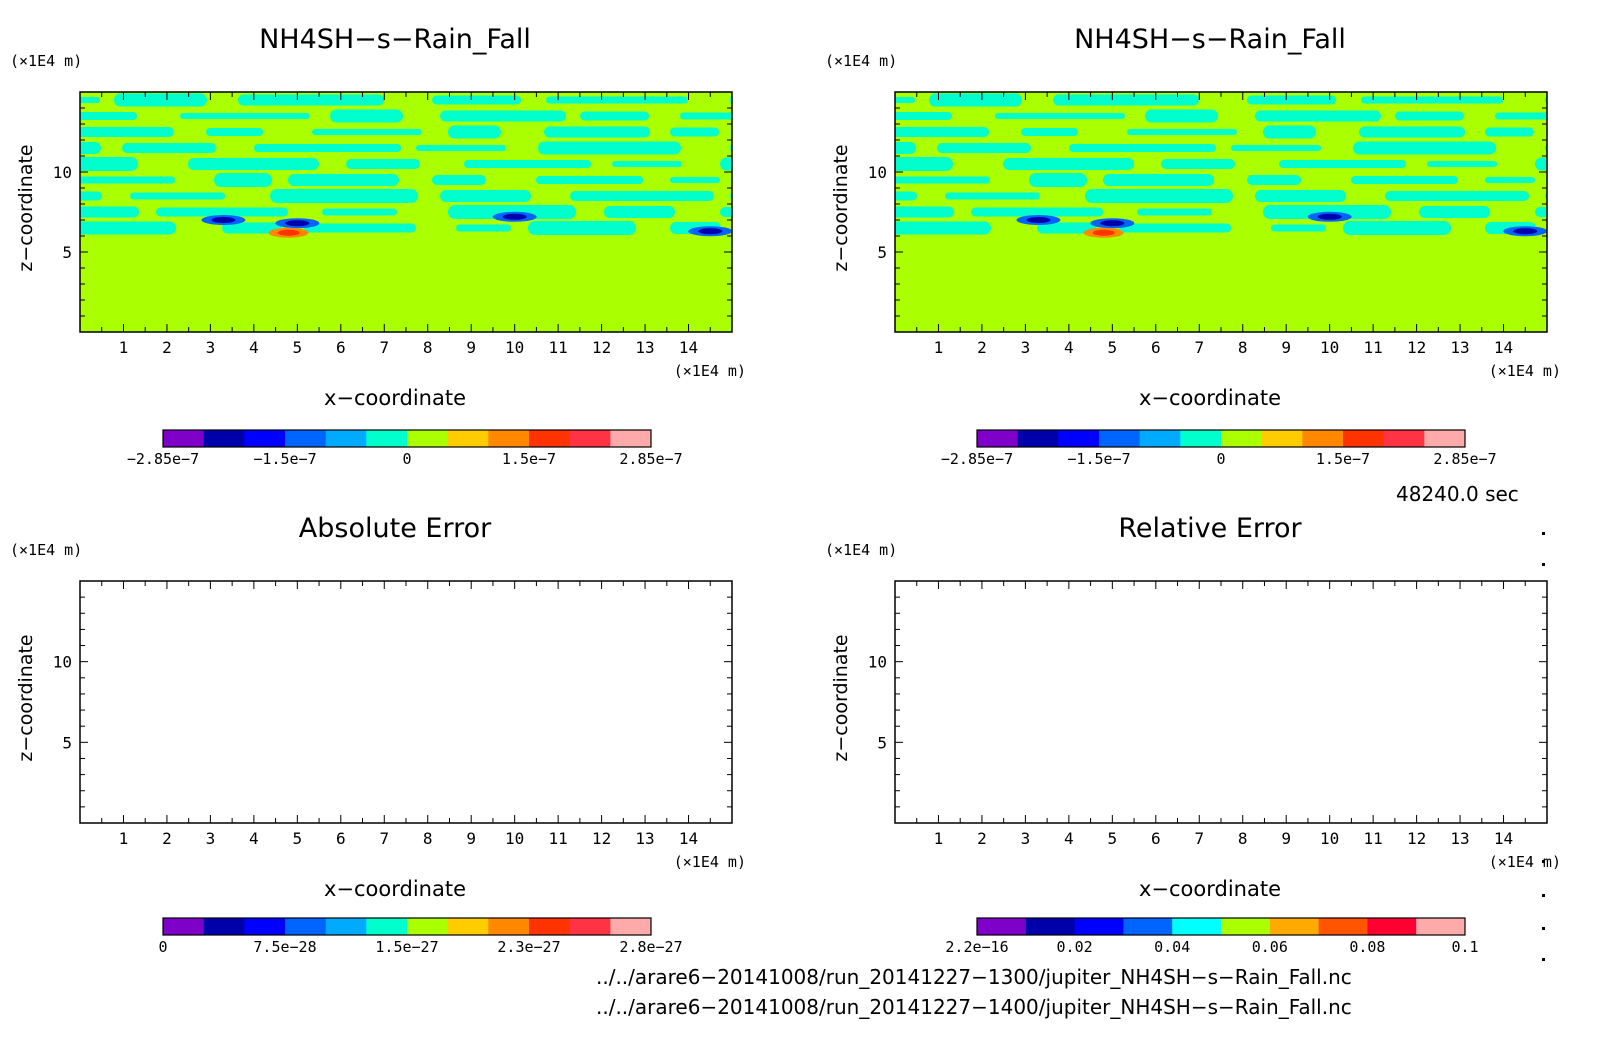  What do you see at coordinates (471, 347) in the screenshot?
I see `x-tick-label: 9` at bounding box center [471, 347].